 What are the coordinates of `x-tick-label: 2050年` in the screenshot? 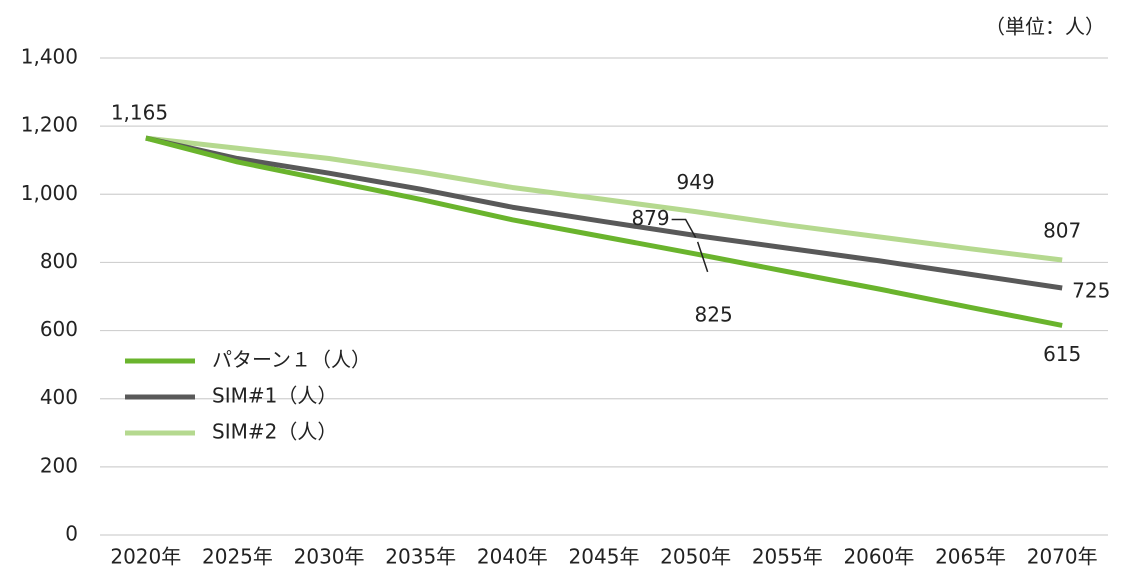 It's located at (695, 557).